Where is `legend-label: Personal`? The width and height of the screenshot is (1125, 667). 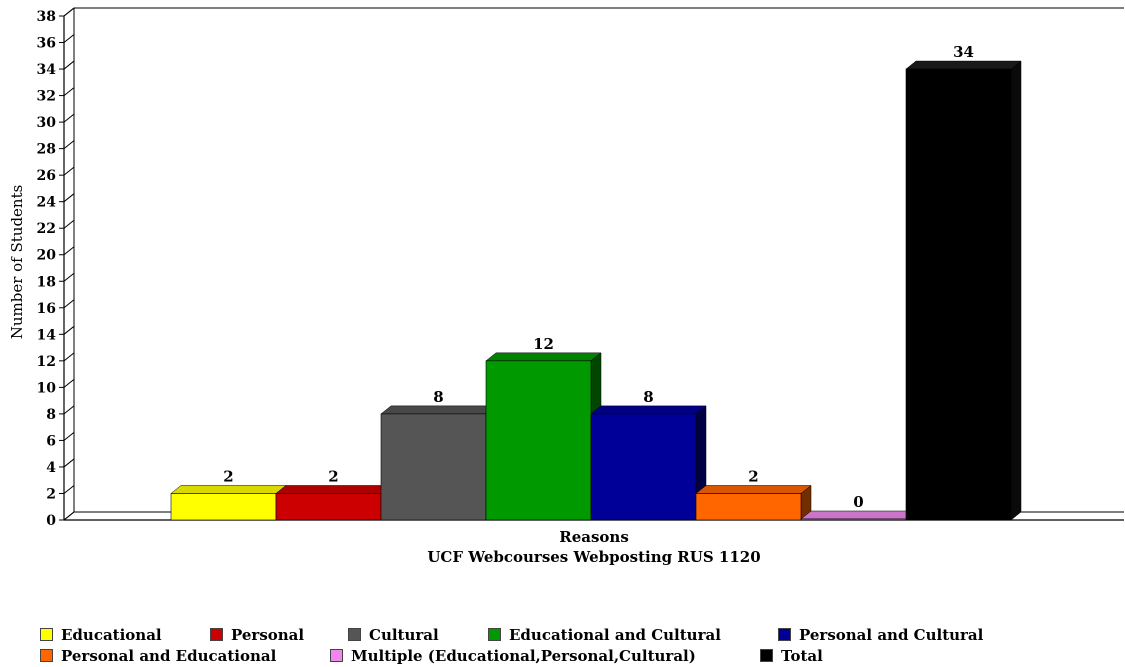
legend-label: Personal is located at coordinates (268, 634).